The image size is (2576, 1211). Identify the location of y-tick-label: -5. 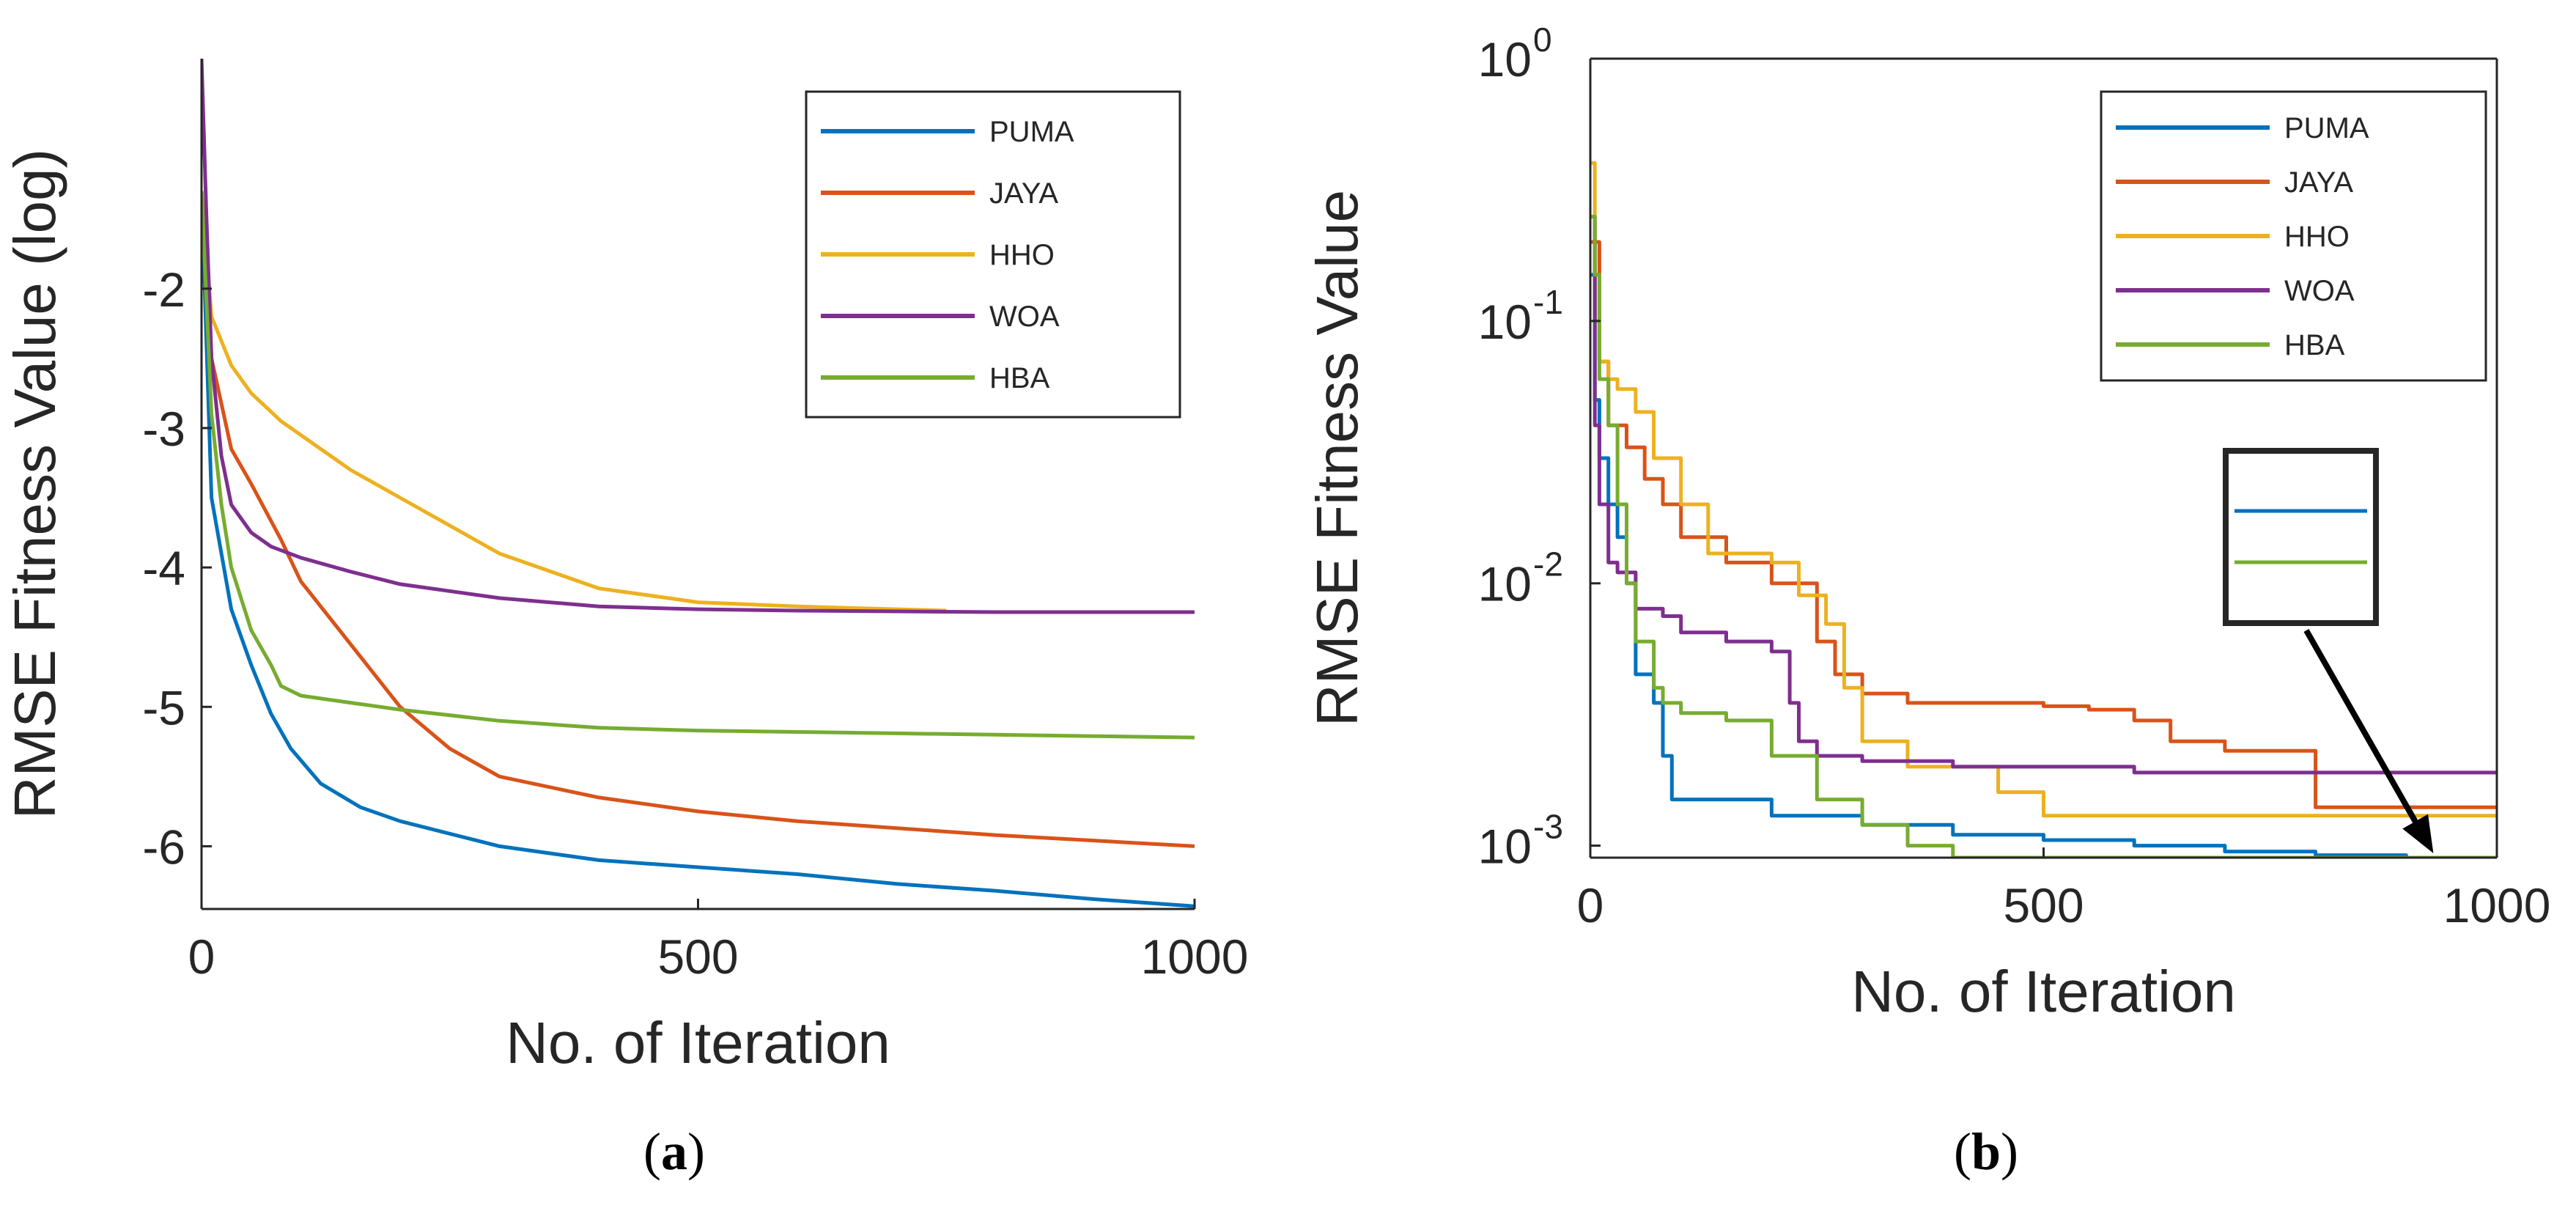
(163, 707).